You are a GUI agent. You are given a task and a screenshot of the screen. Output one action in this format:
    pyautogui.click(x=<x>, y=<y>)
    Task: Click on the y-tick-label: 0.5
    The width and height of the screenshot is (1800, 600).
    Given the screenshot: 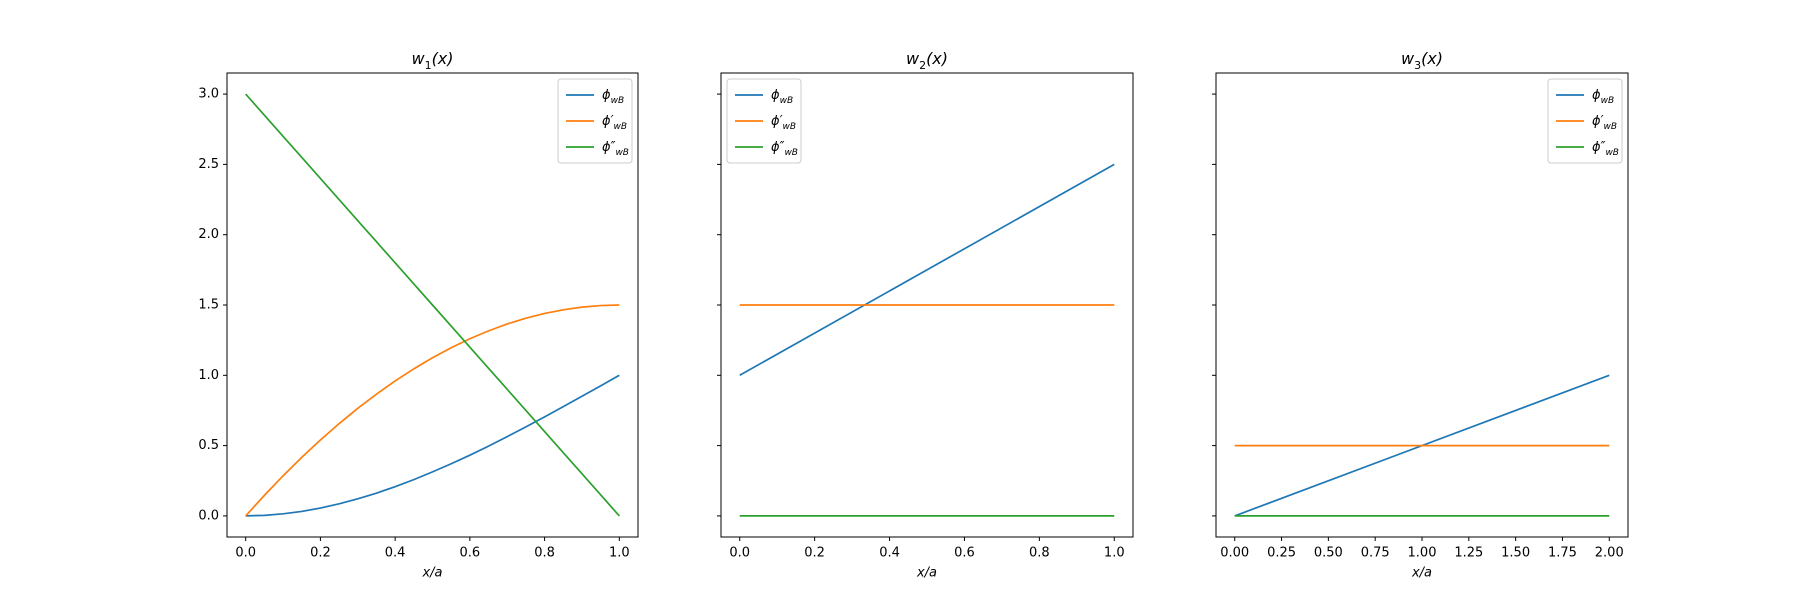 What is the action you would take?
    pyautogui.click(x=208, y=445)
    